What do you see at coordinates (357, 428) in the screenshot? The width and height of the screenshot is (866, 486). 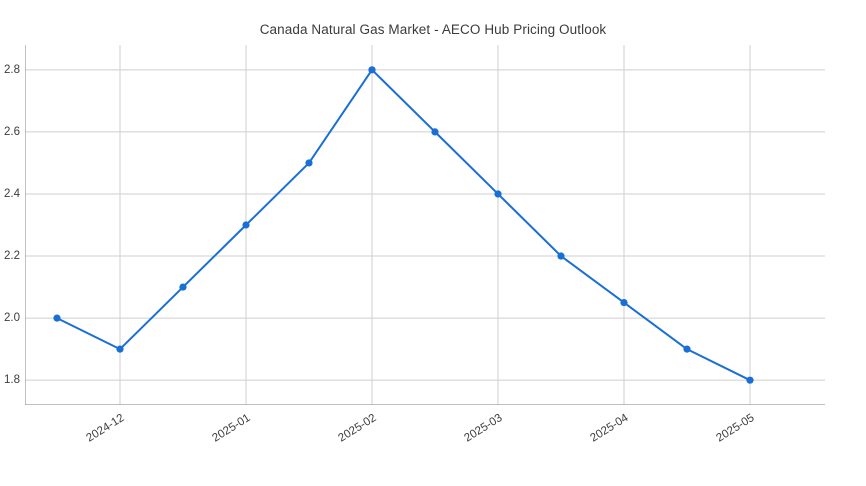 I see `x-tick-label: 2025-02` at bounding box center [357, 428].